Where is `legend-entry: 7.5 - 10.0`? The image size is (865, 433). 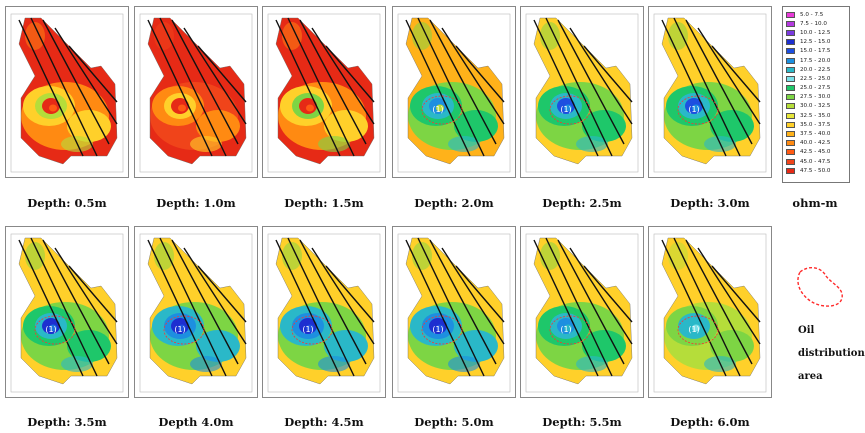
legend-entry: 7.5 - 10.0 is located at coordinates (817, 23).